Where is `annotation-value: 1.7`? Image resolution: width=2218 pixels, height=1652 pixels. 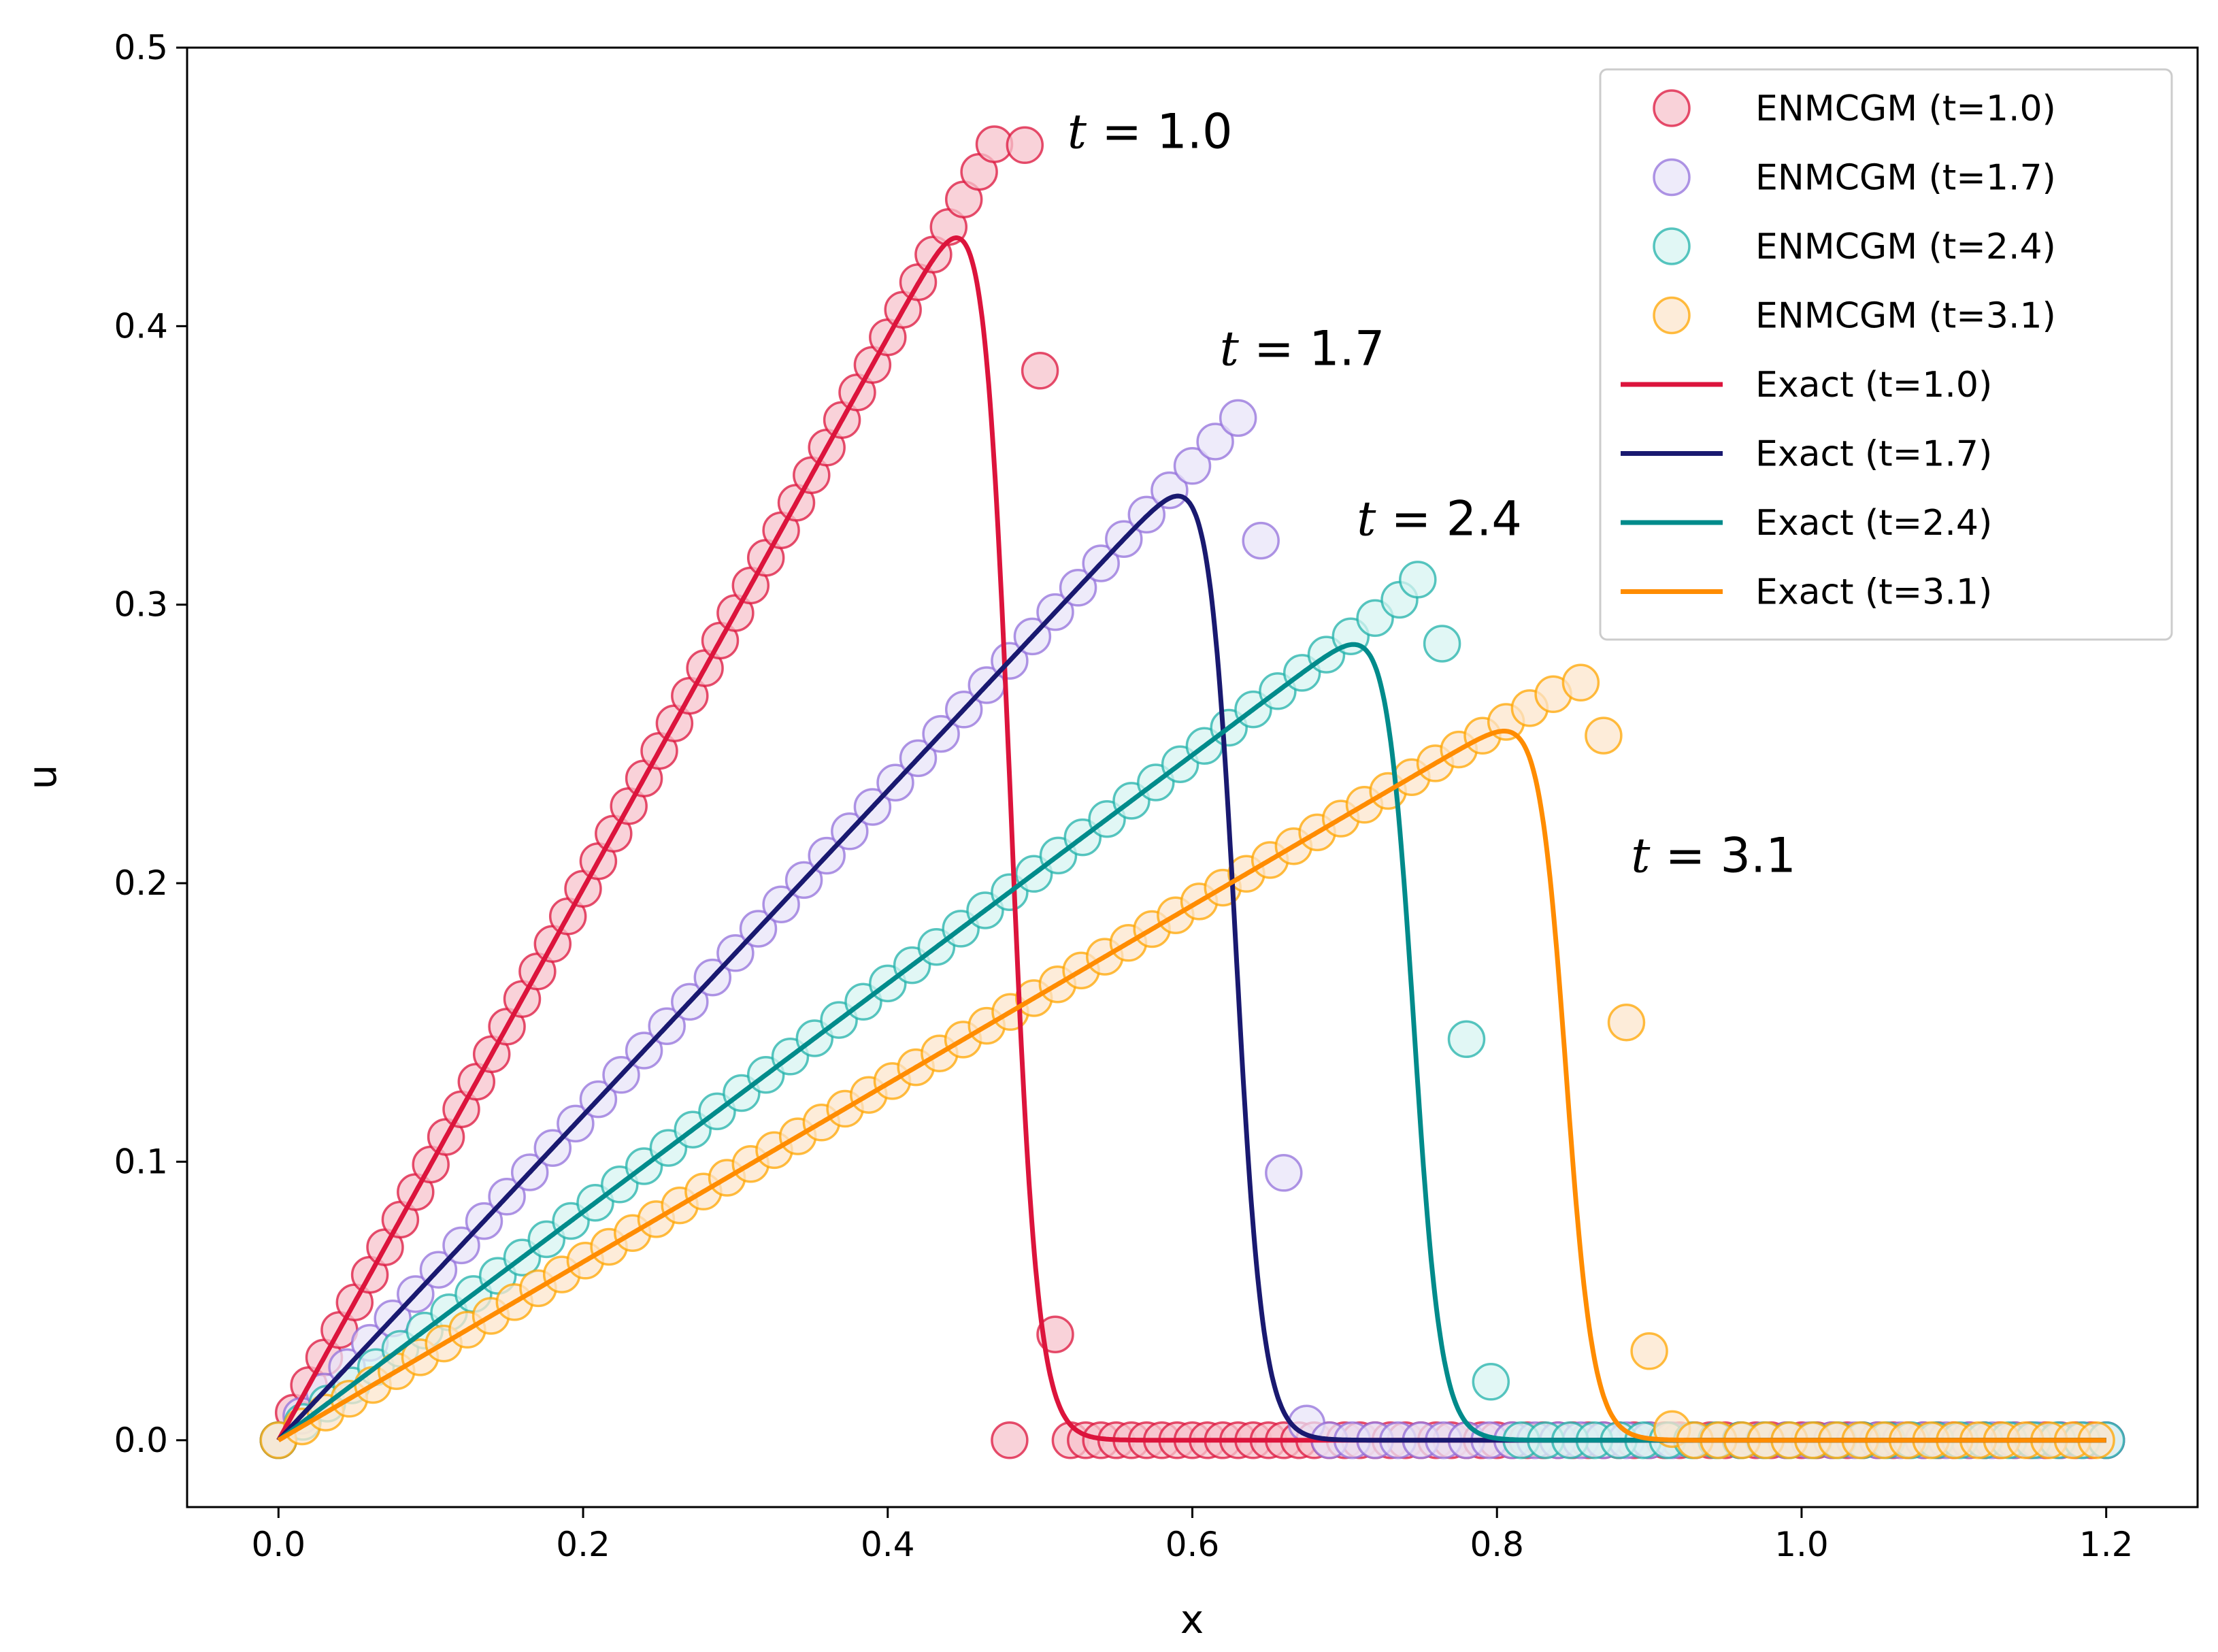 annotation-value: 1.7 is located at coordinates (1347, 349).